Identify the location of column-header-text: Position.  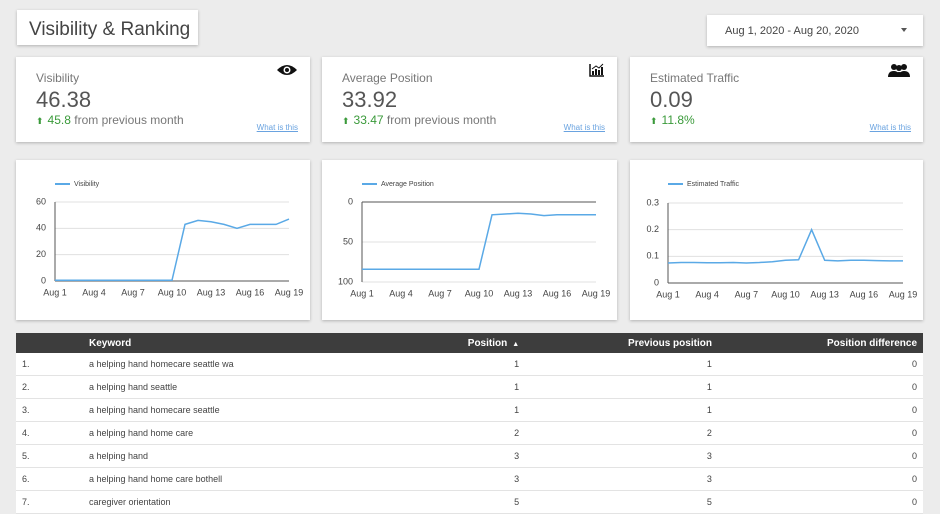
(487, 343).